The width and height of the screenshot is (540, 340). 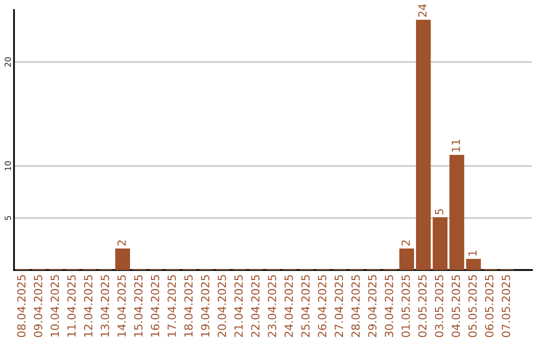 What do you see at coordinates (7, 62) in the screenshot?
I see `y-tick-label: 20` at bounding box center [7, 62].